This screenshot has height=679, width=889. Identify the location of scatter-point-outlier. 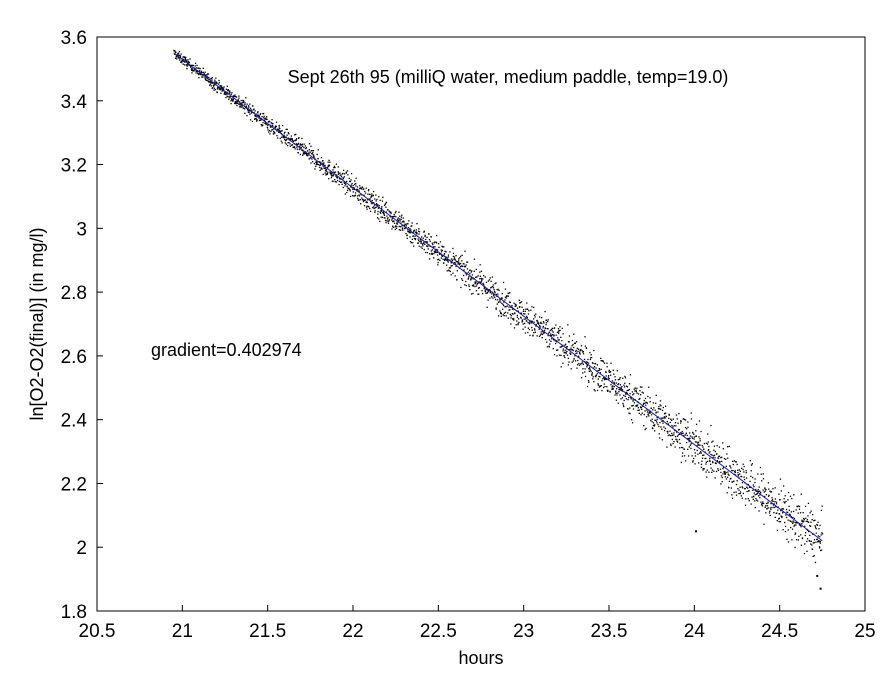
(817, 575).